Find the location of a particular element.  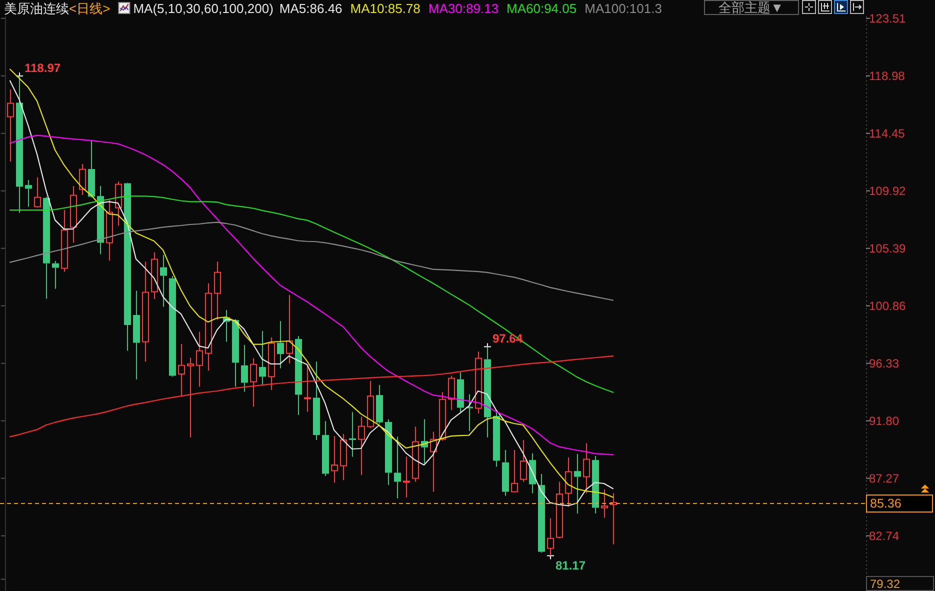

y-tick-label: 96.33 is located at coordinates (884, 363).